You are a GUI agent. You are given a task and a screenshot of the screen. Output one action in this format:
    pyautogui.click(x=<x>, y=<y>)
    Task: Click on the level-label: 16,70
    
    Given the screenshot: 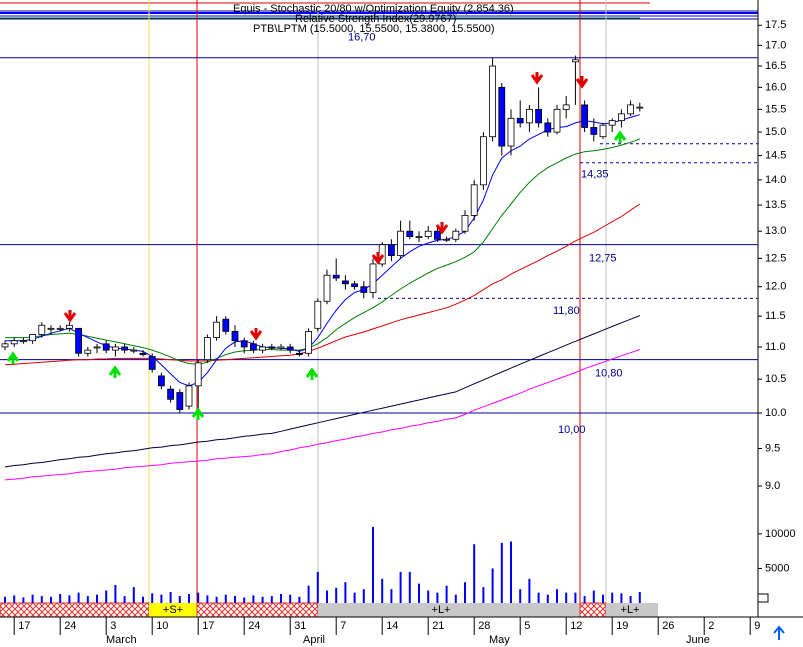 What is the action you would take?
    pyautogui.click(x=362, y=38)
    